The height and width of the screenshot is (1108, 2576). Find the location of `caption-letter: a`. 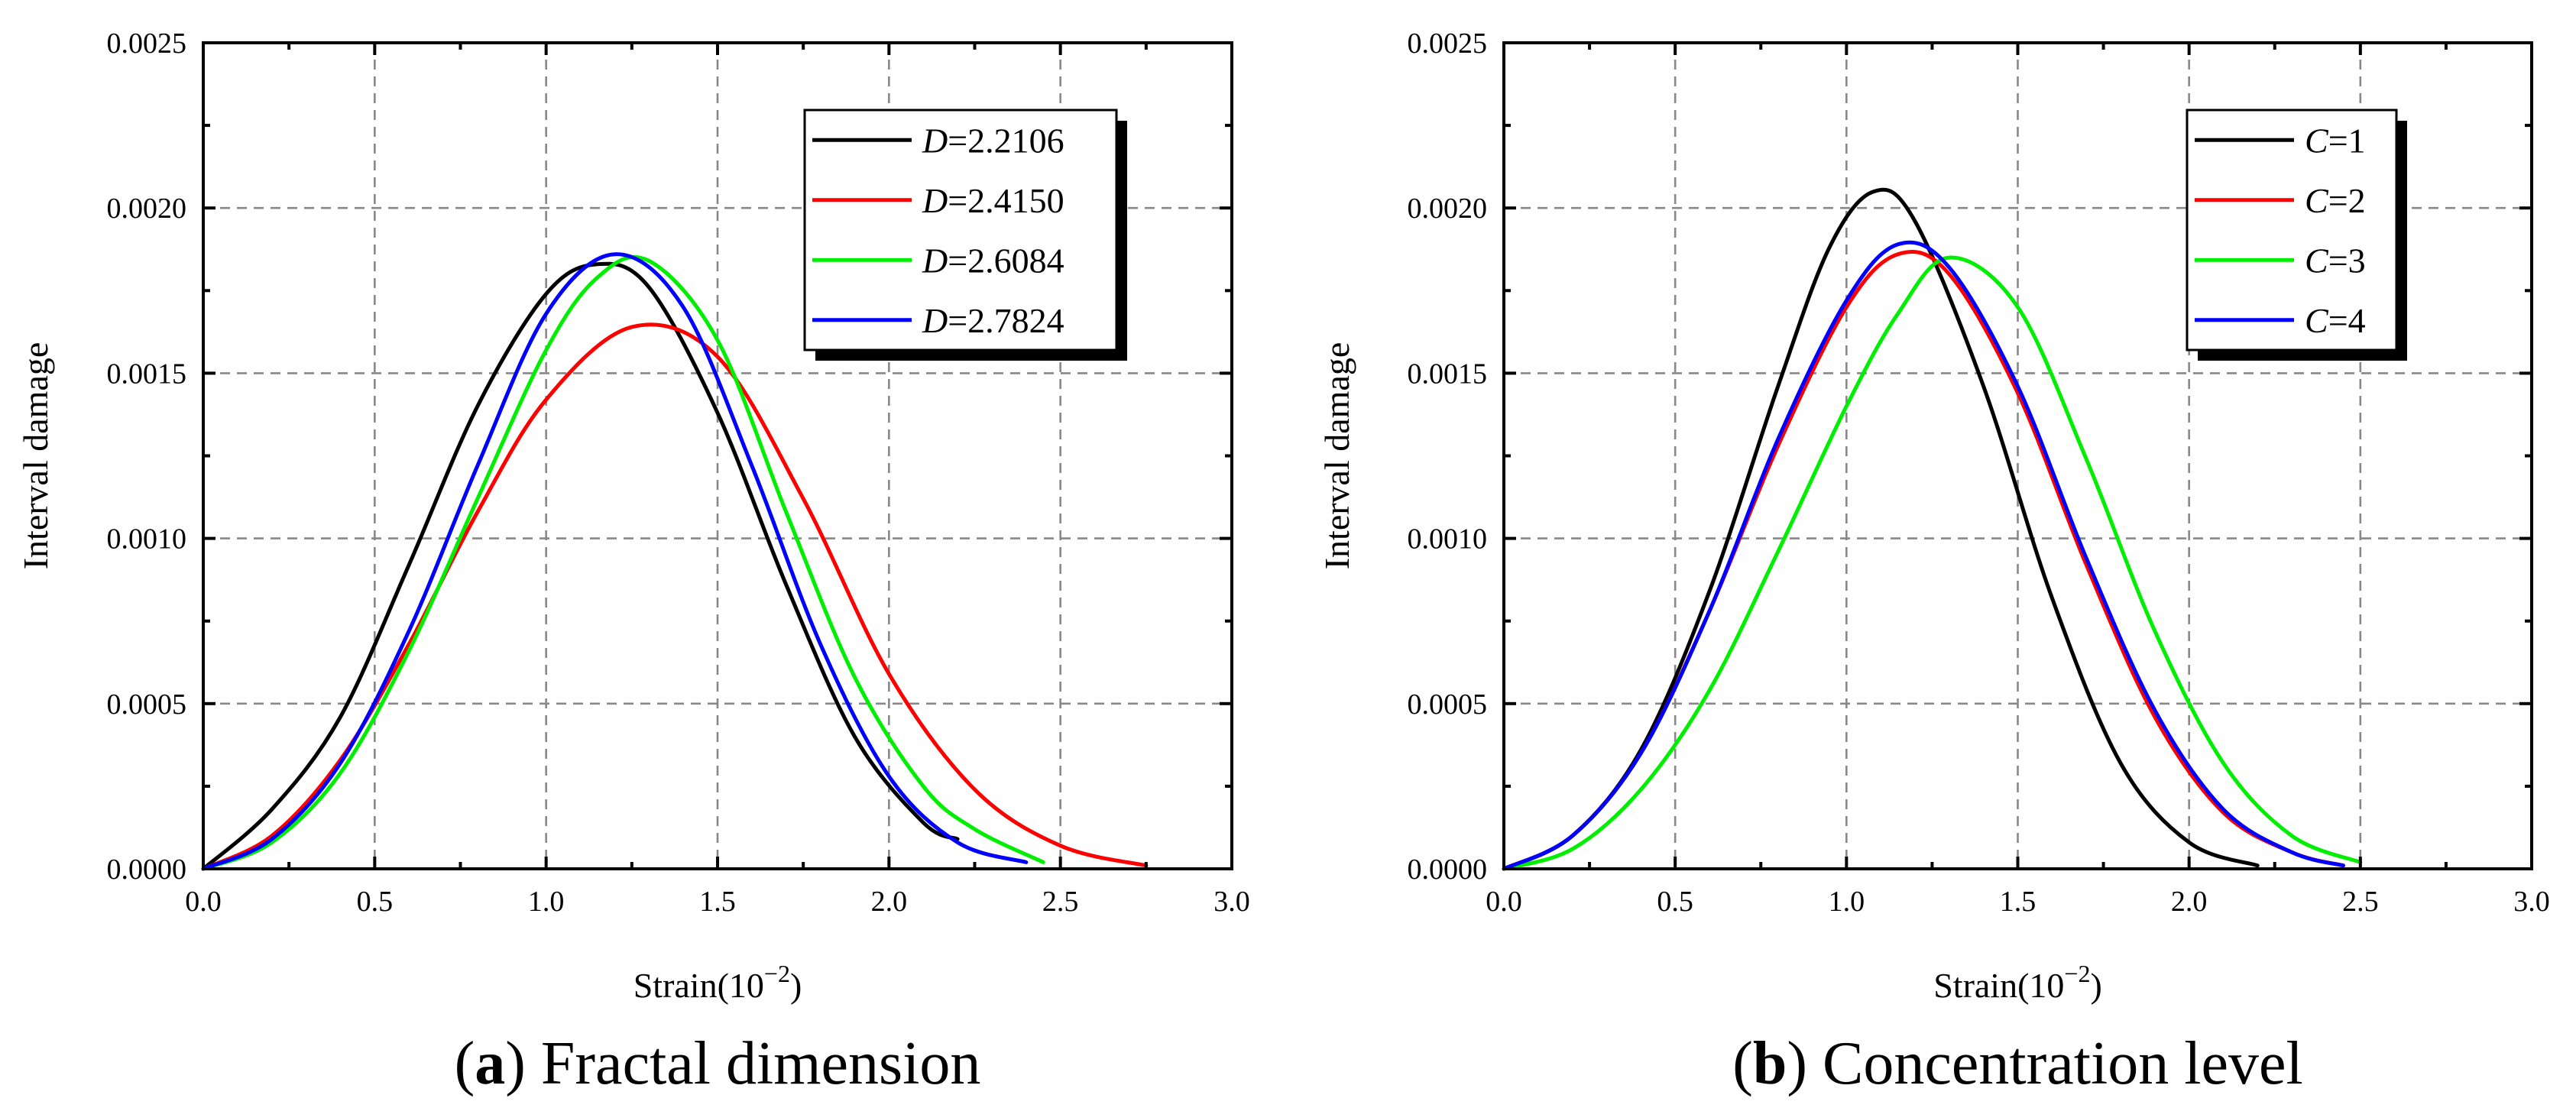

caption-letter: a is located at coordinates (490, 1063).